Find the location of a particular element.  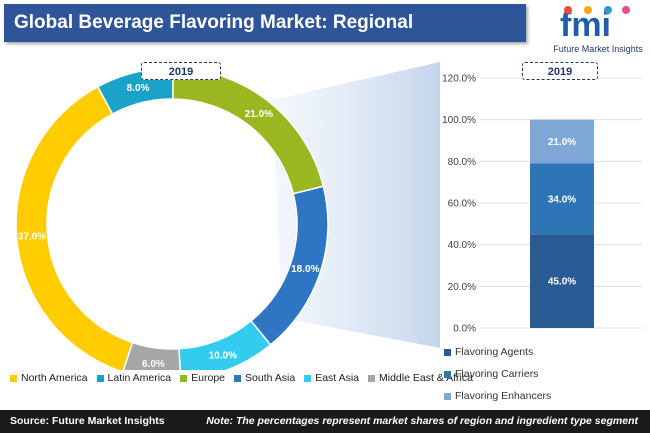

legend-flavoring-carriers: Flavoring Carriers is located at coordinates (491, 374).